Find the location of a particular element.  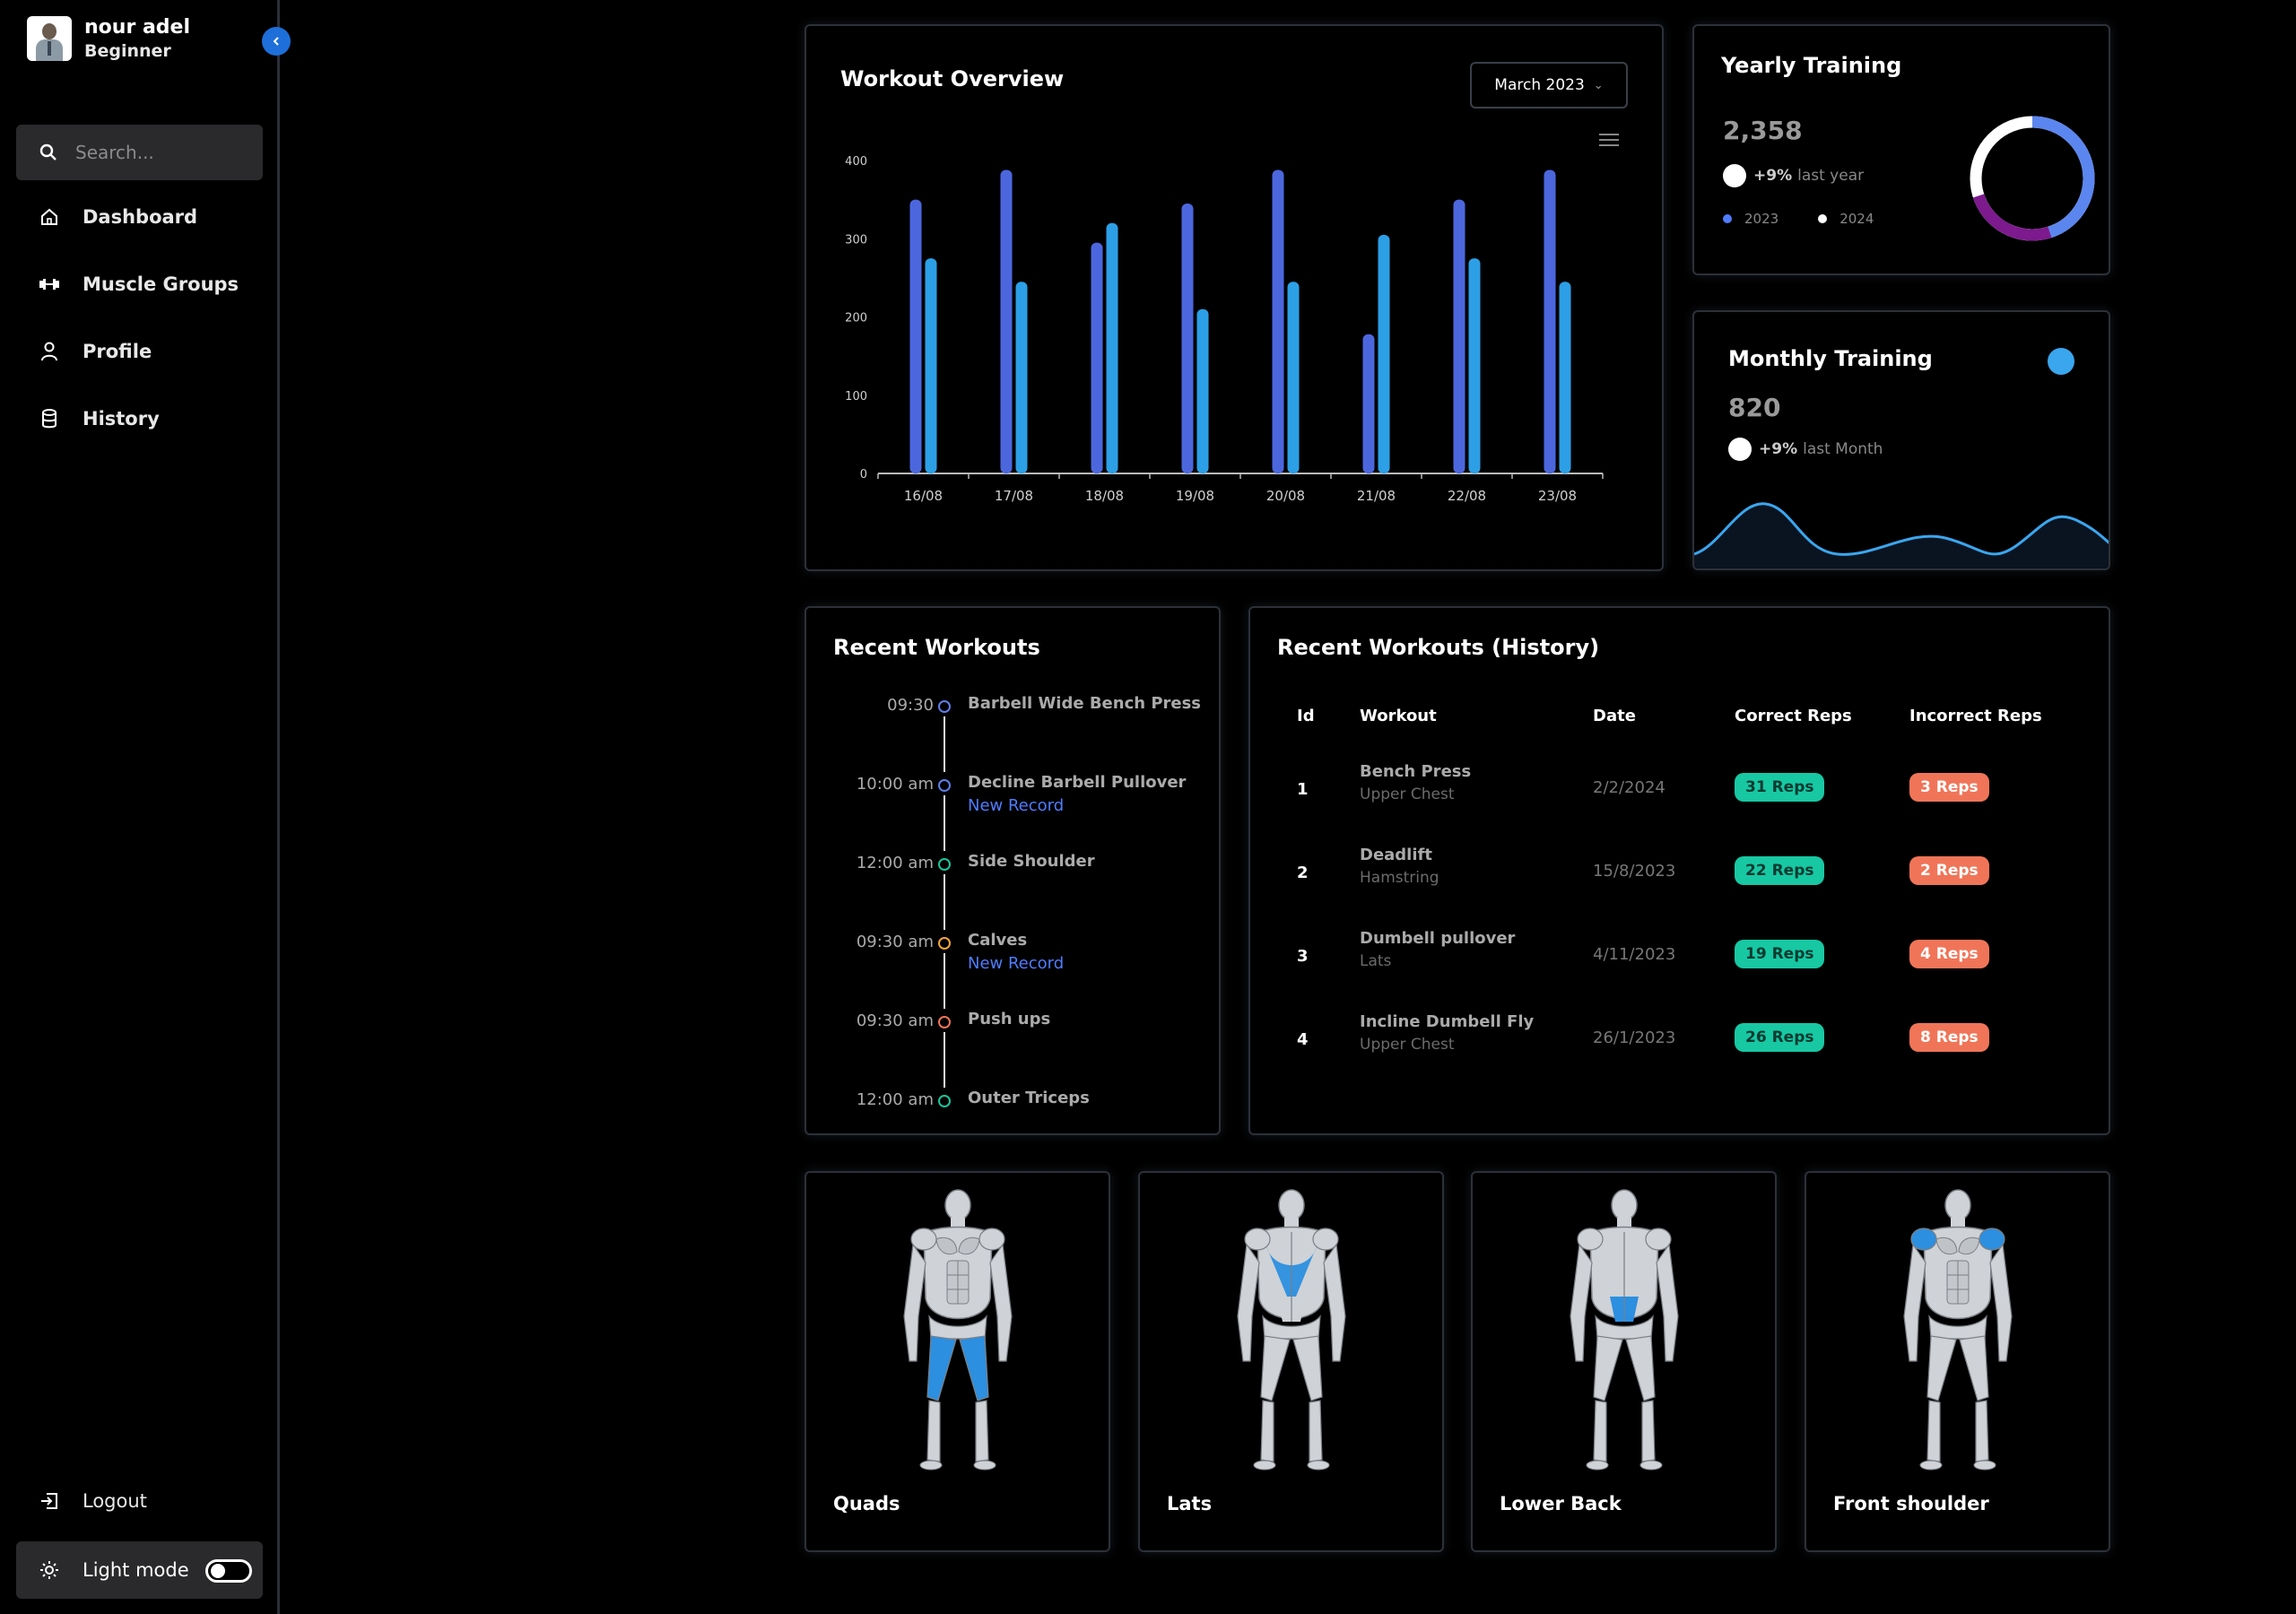

database-icon is located at coordinates (49, 419).